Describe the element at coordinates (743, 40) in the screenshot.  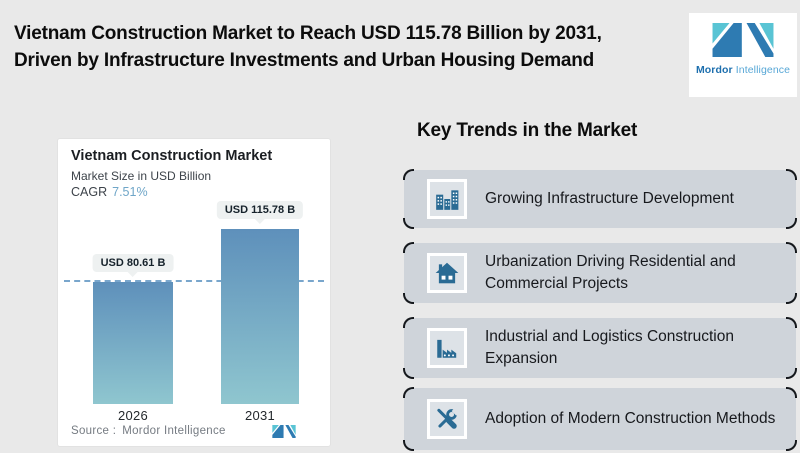
I see `mordor-intelligence-m-icon` at that location.